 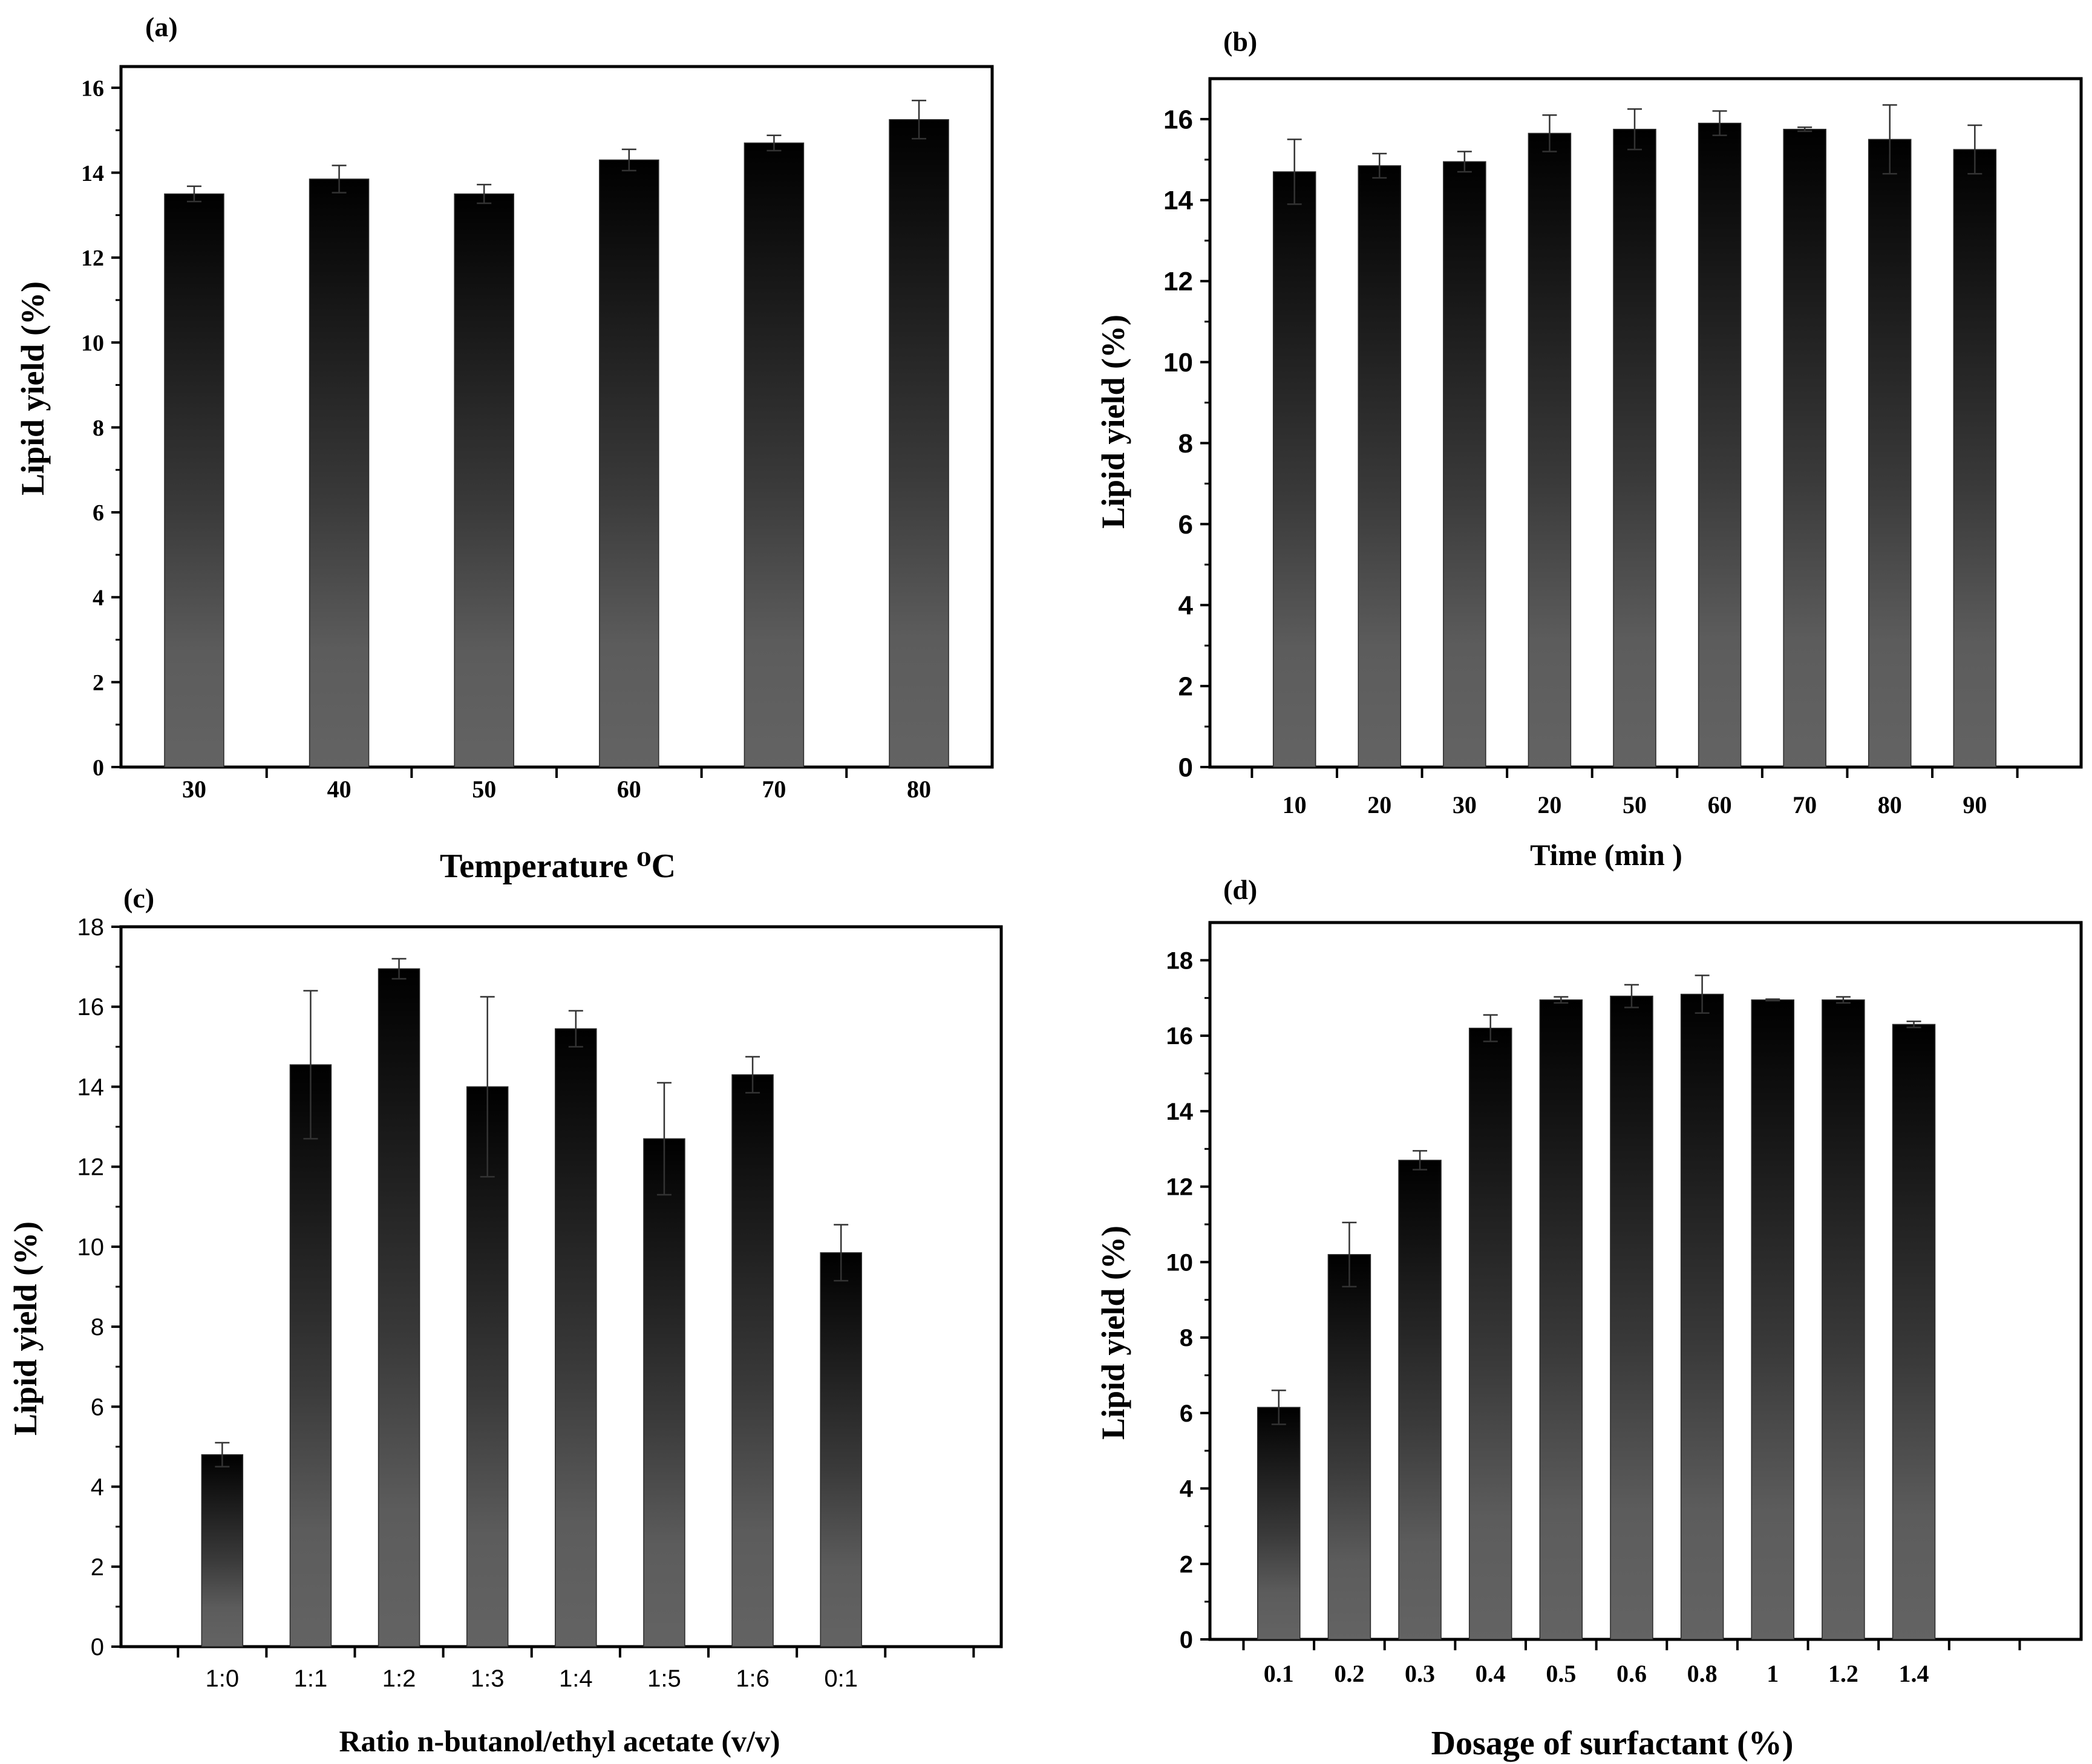 I want to click on panel-label: (c), so click(x=138, y=898).